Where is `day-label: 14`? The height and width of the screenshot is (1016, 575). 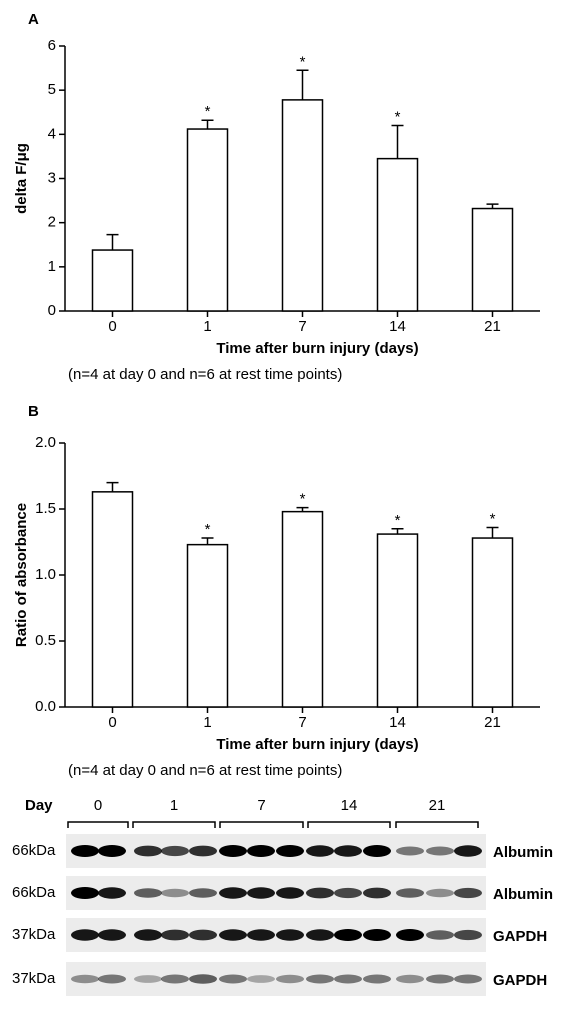
day-label: 14 is located at coordinates (349, 805).